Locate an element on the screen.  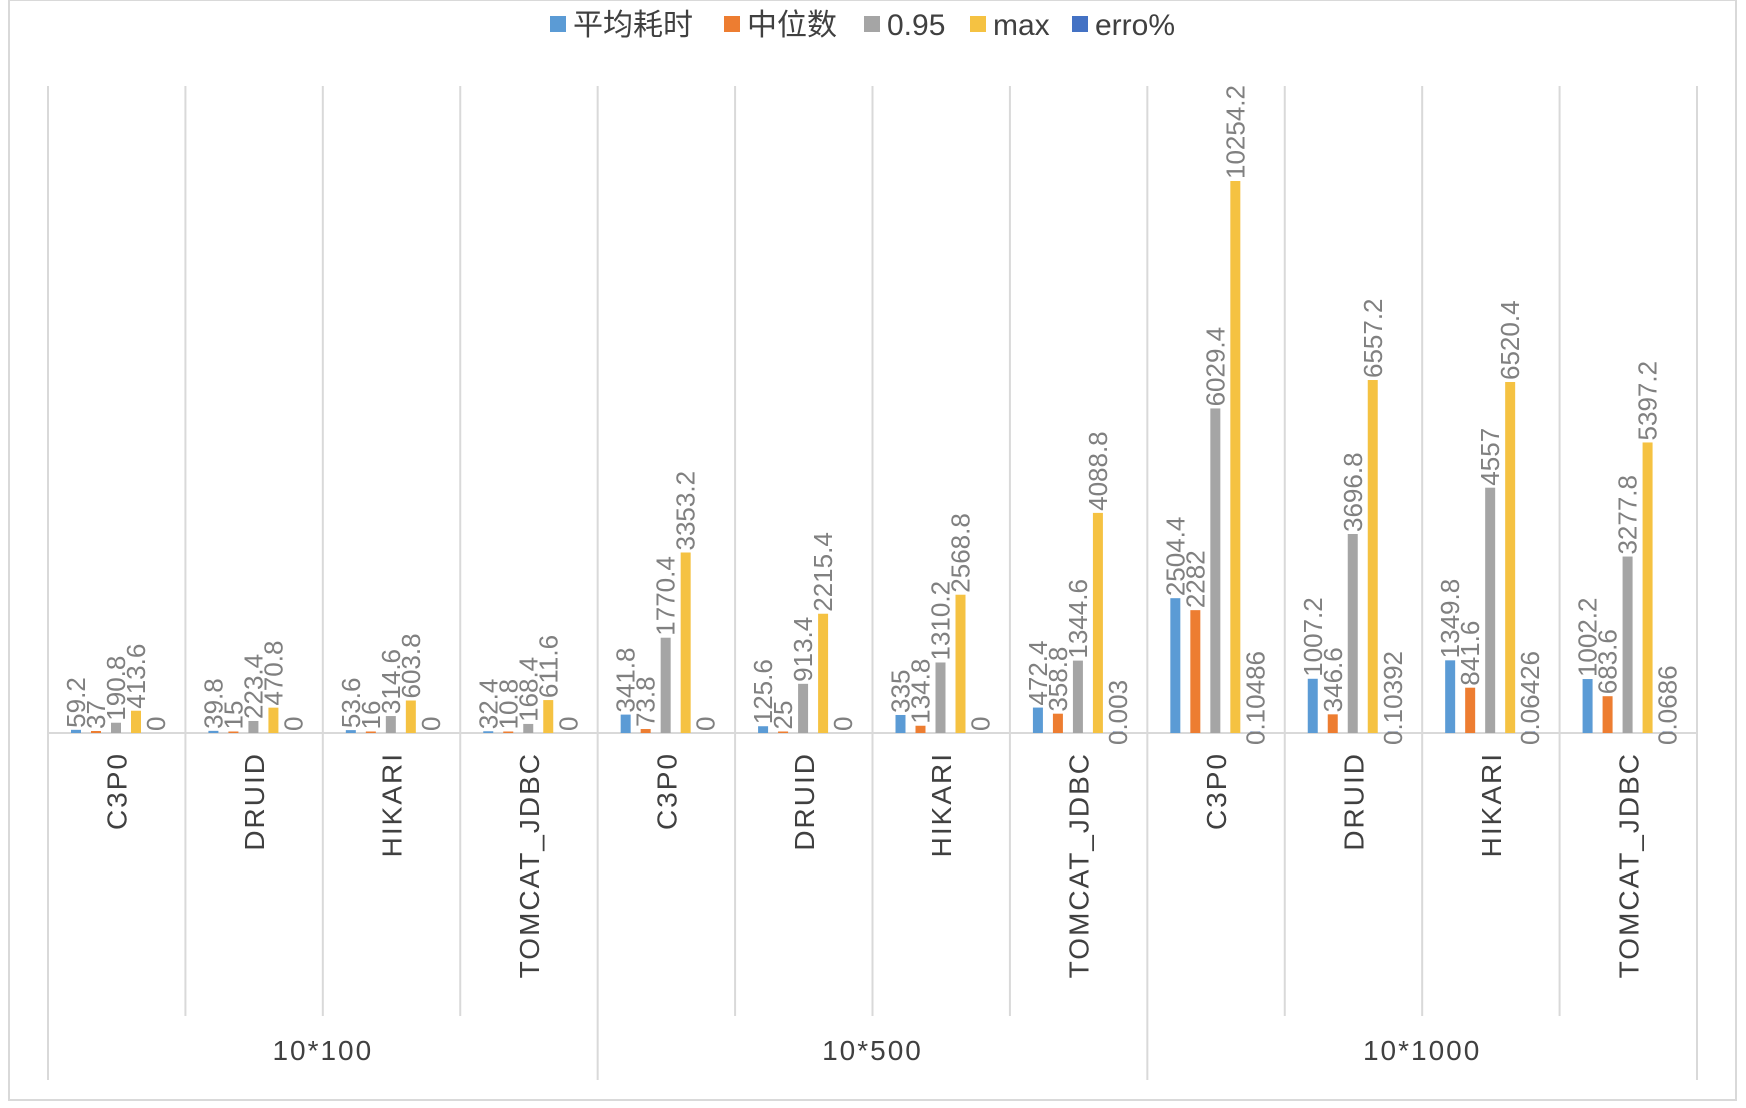
data-label: 1770.4 is located at coordinates (666, 596).